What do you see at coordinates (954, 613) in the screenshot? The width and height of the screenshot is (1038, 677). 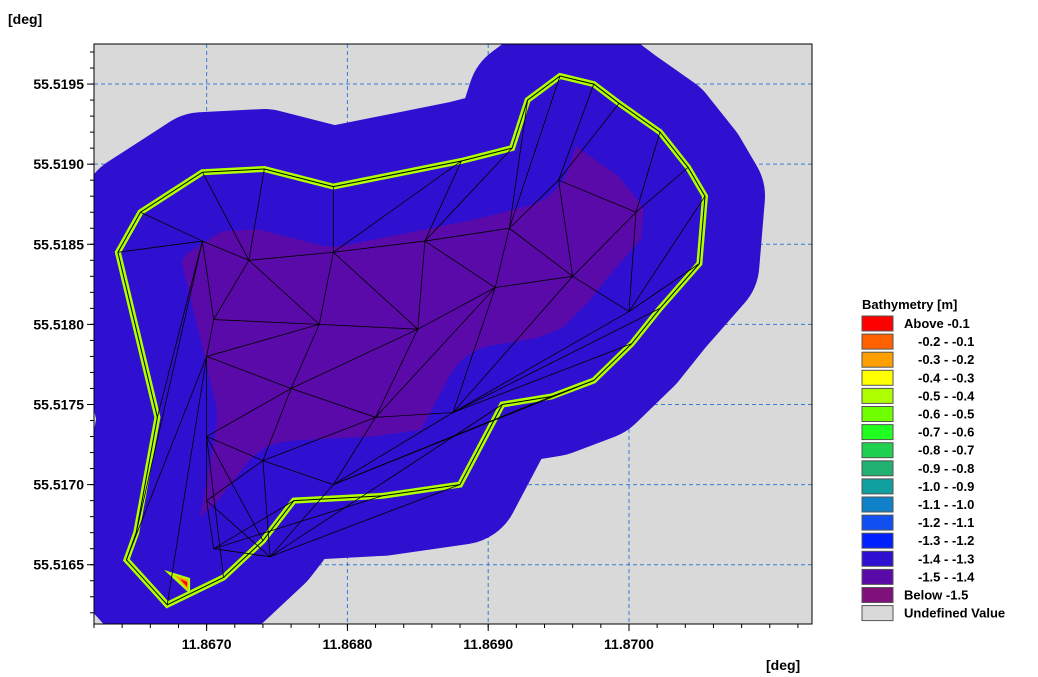 I see `legend-entry-label: Undefined Value` at bounding box center [954, 613].